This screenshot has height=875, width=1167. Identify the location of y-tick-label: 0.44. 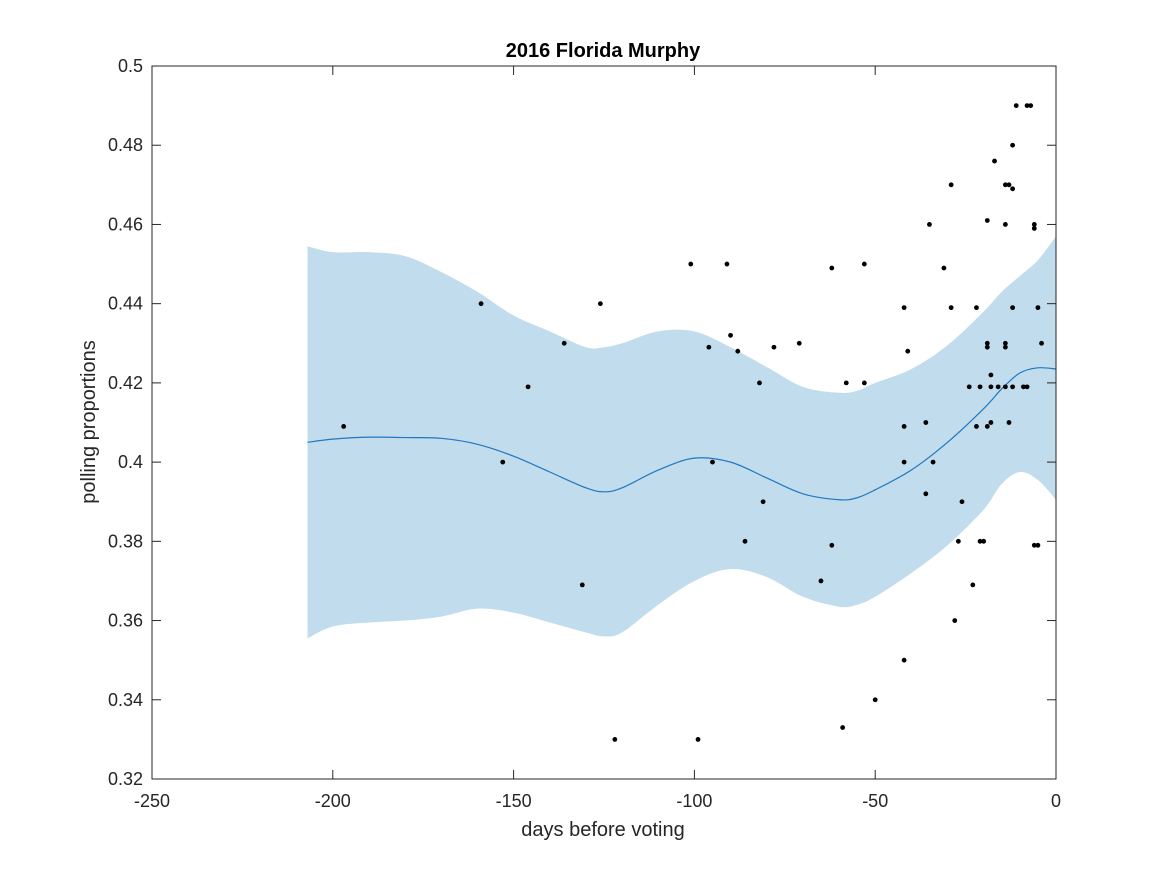
(125, 304).